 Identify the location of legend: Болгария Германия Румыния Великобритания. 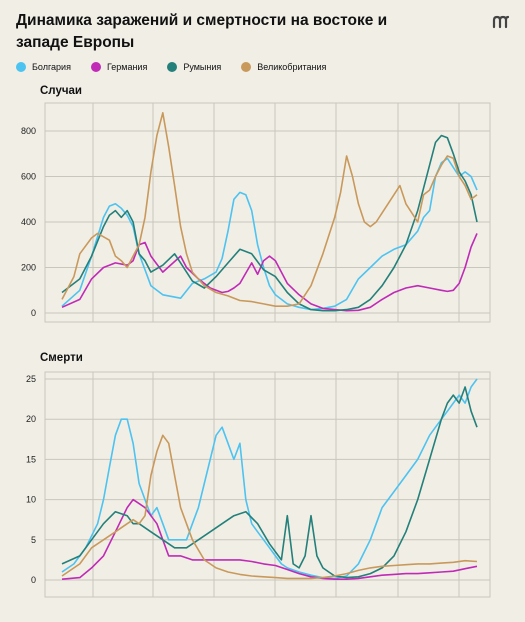
(171, 67).